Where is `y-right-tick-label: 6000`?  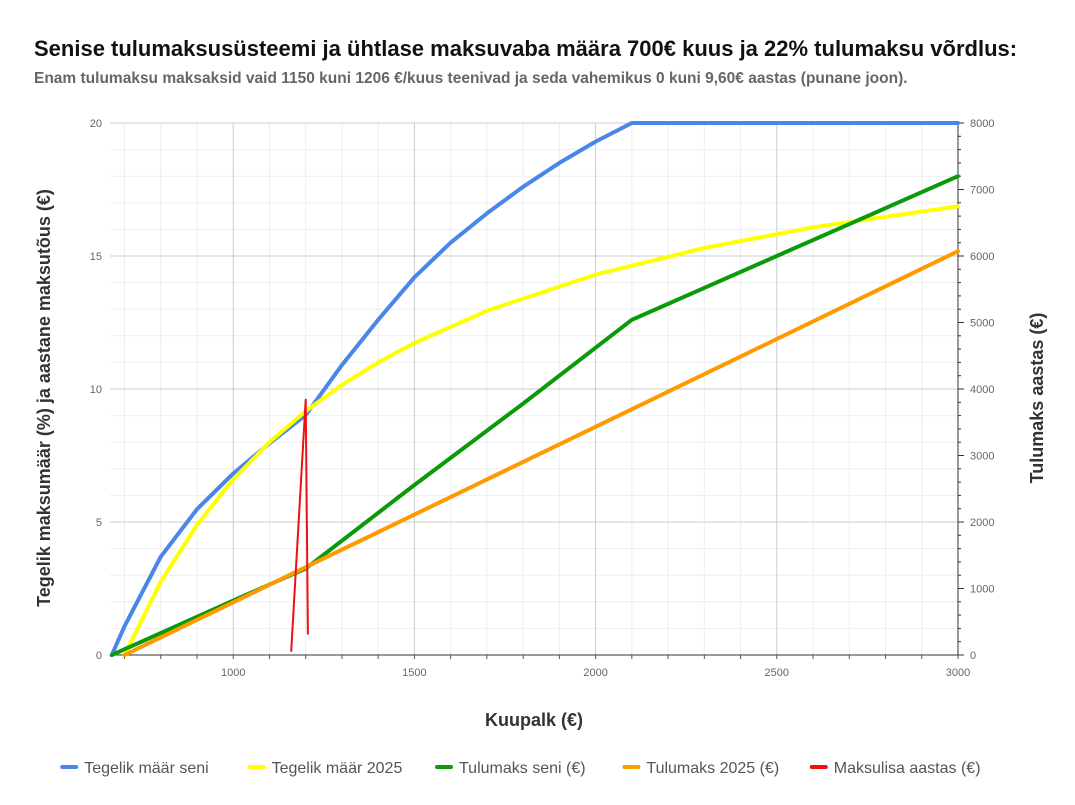
y-right-tick-label: 6000 is located at coordinates (982, 257).